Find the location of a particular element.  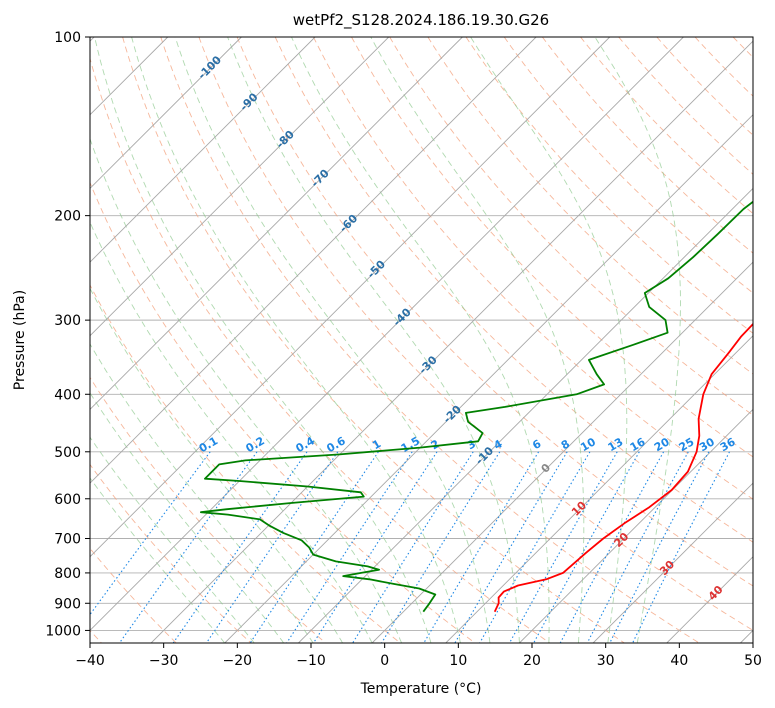

isotherm-label: -20 is located at coordinates (452, 414).